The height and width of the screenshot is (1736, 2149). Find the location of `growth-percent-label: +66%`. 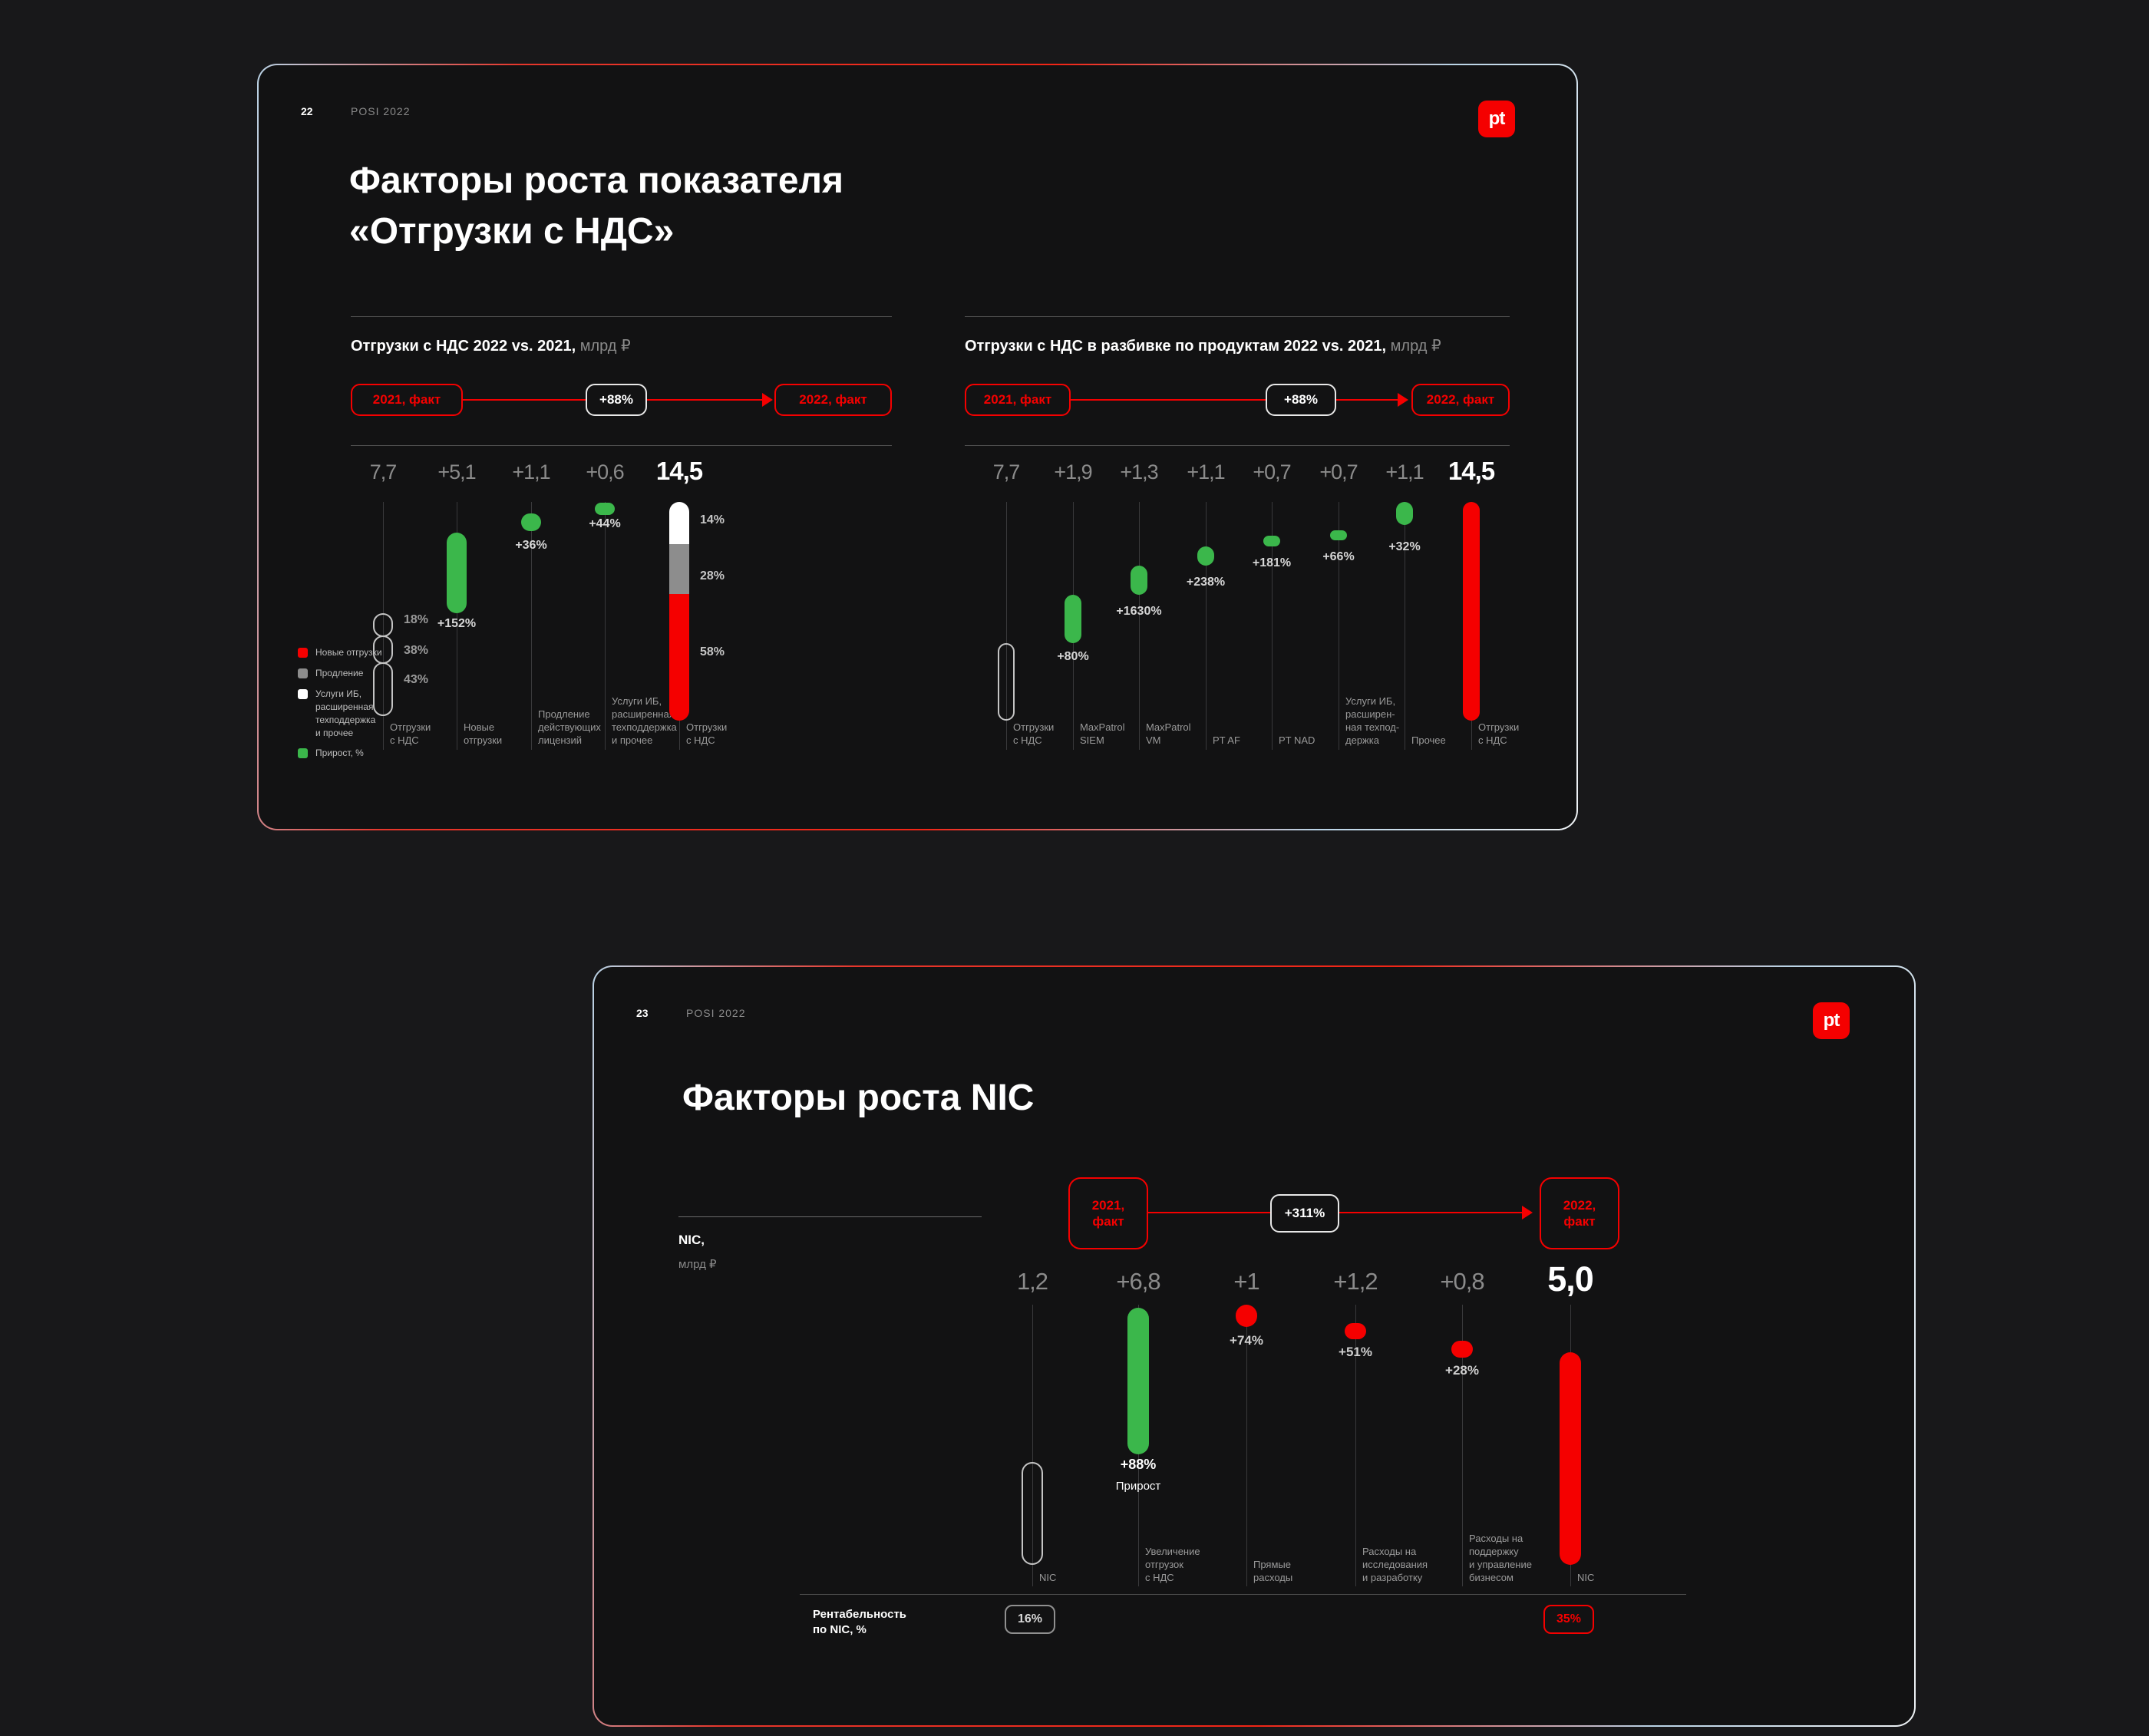

growth-percent-label: +66% is located at coordinates (1338, 556).